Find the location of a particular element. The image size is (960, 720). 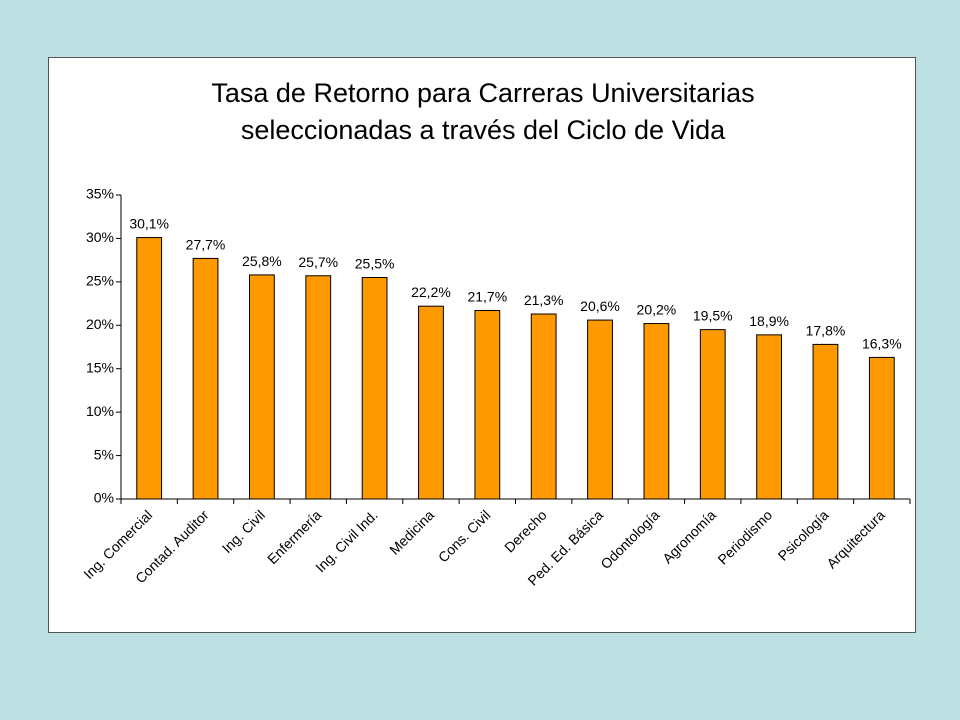

y-tick-label: 25% is located at coordinates (100, 281).